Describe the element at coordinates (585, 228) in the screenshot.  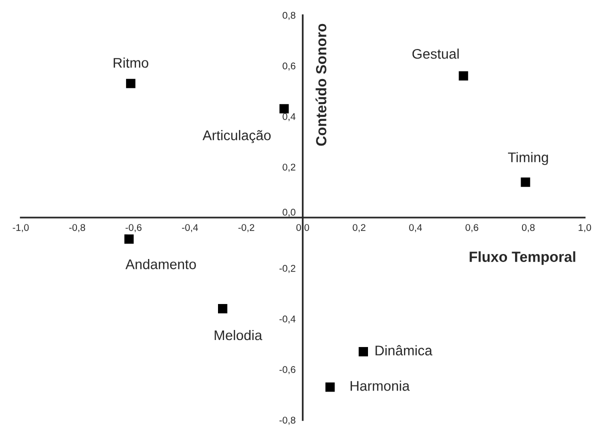
I see `x-tick-label: 1,0` at that location.